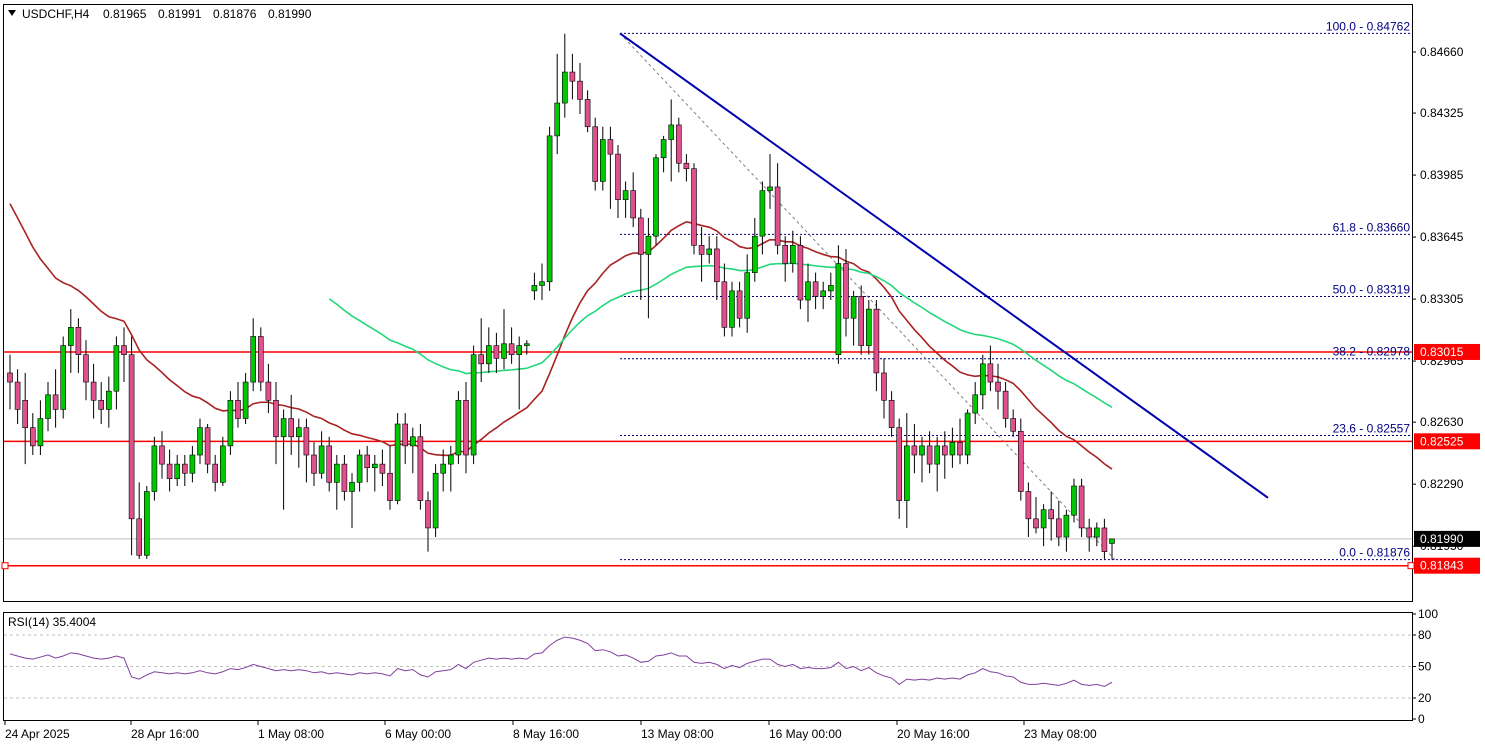 This screenshot has width=1485, height=747. What do you see at coordinates (1425, 635) in the screenshot?
I see `rsi-tick-label: 80` at bounding box center [1425, 635].